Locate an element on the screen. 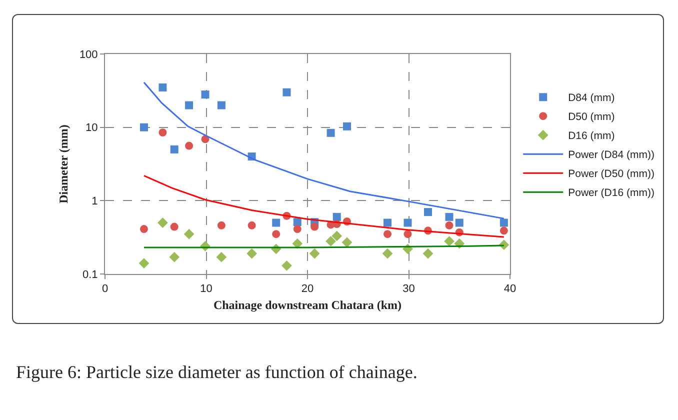  y-axis-title: Diameter (mm) is located at coordinates (63, 164).